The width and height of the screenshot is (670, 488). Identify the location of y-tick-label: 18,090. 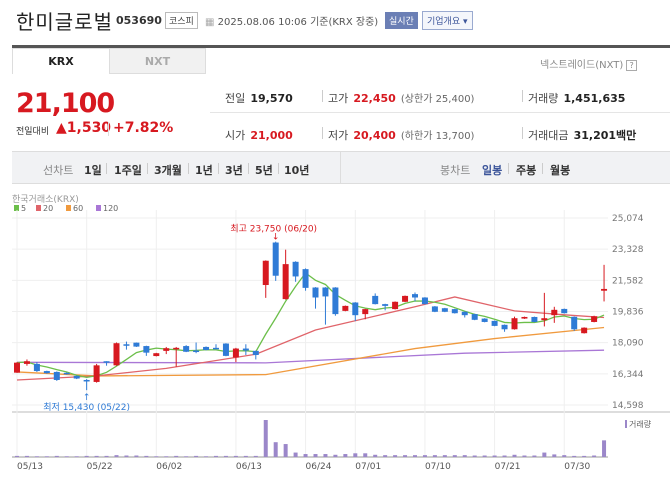
(628, 344).